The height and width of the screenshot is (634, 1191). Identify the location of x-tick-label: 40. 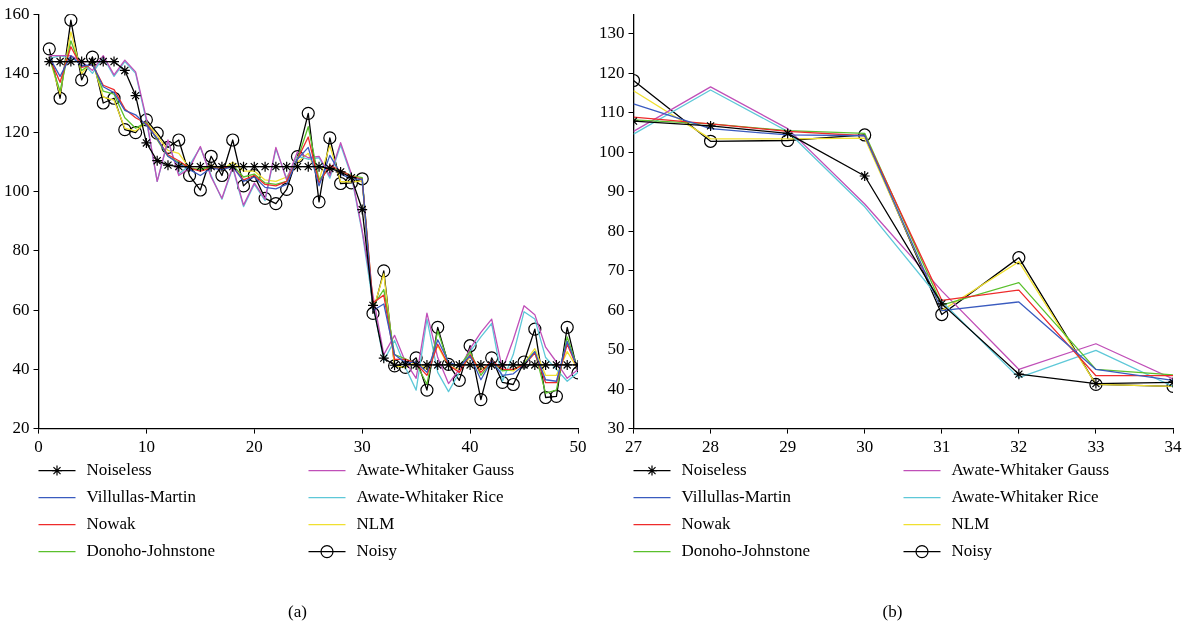
(470, 447).